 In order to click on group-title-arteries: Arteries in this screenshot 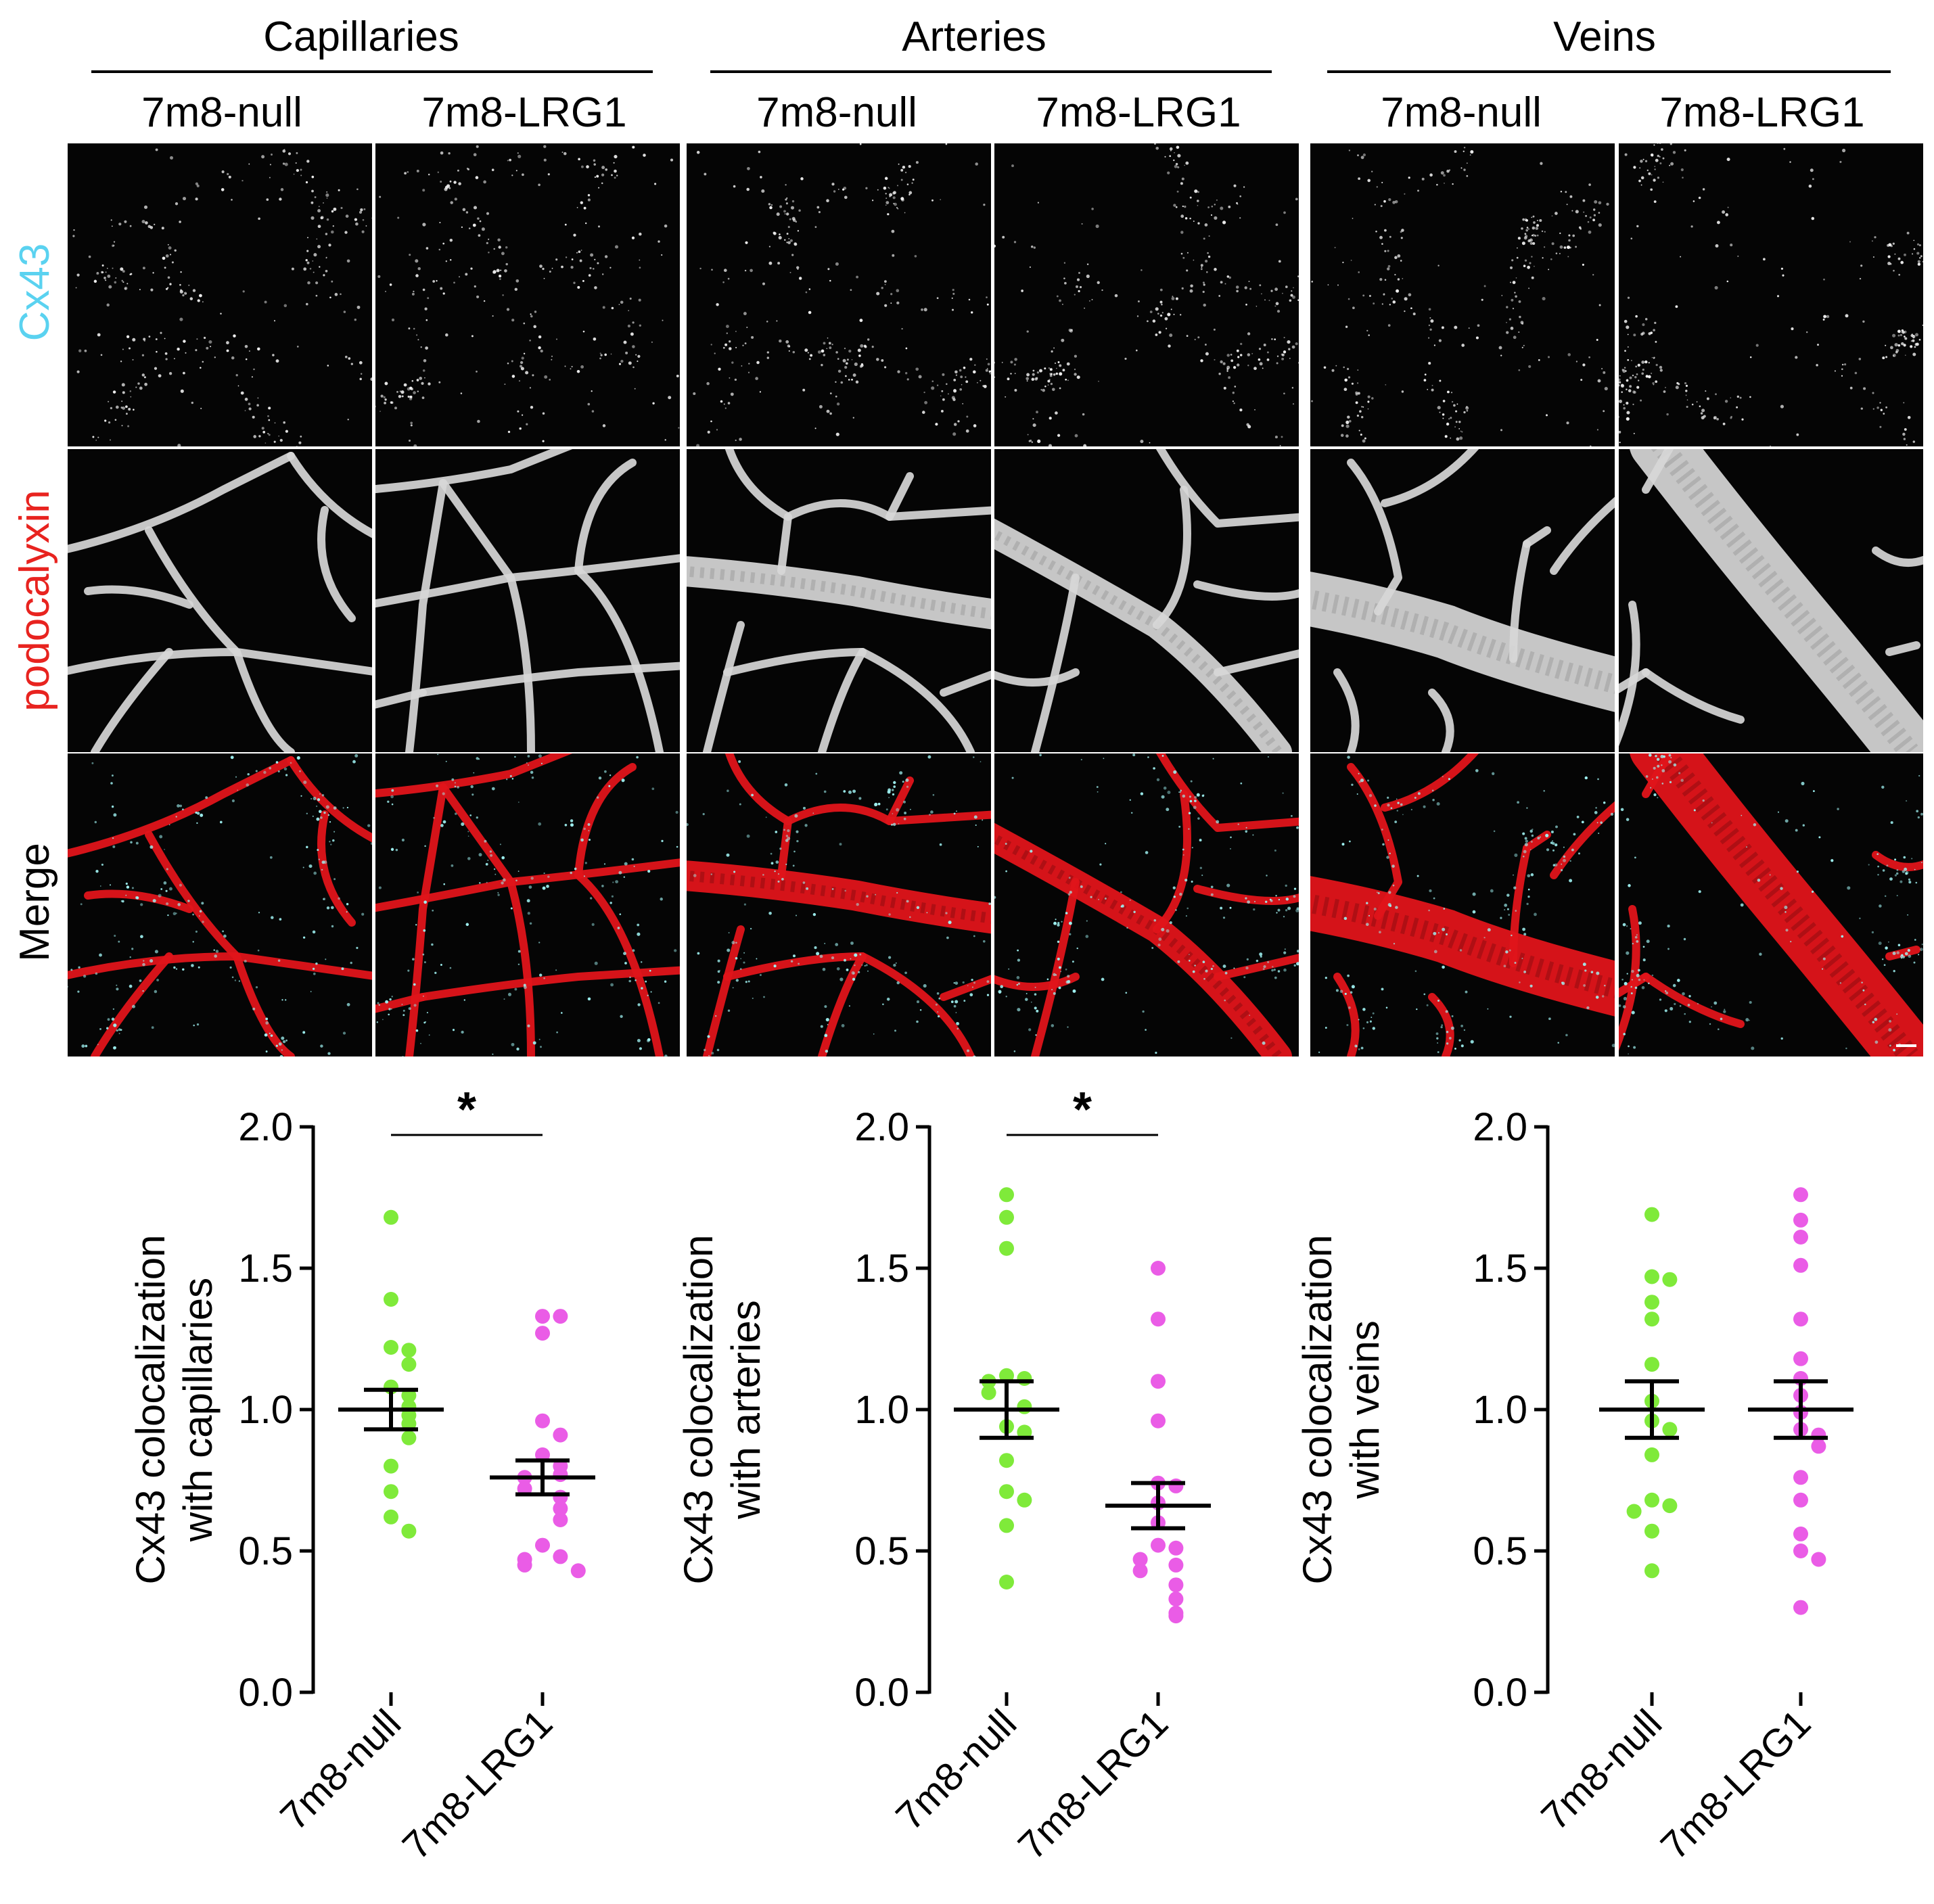, I will do `click(974, 37)`.